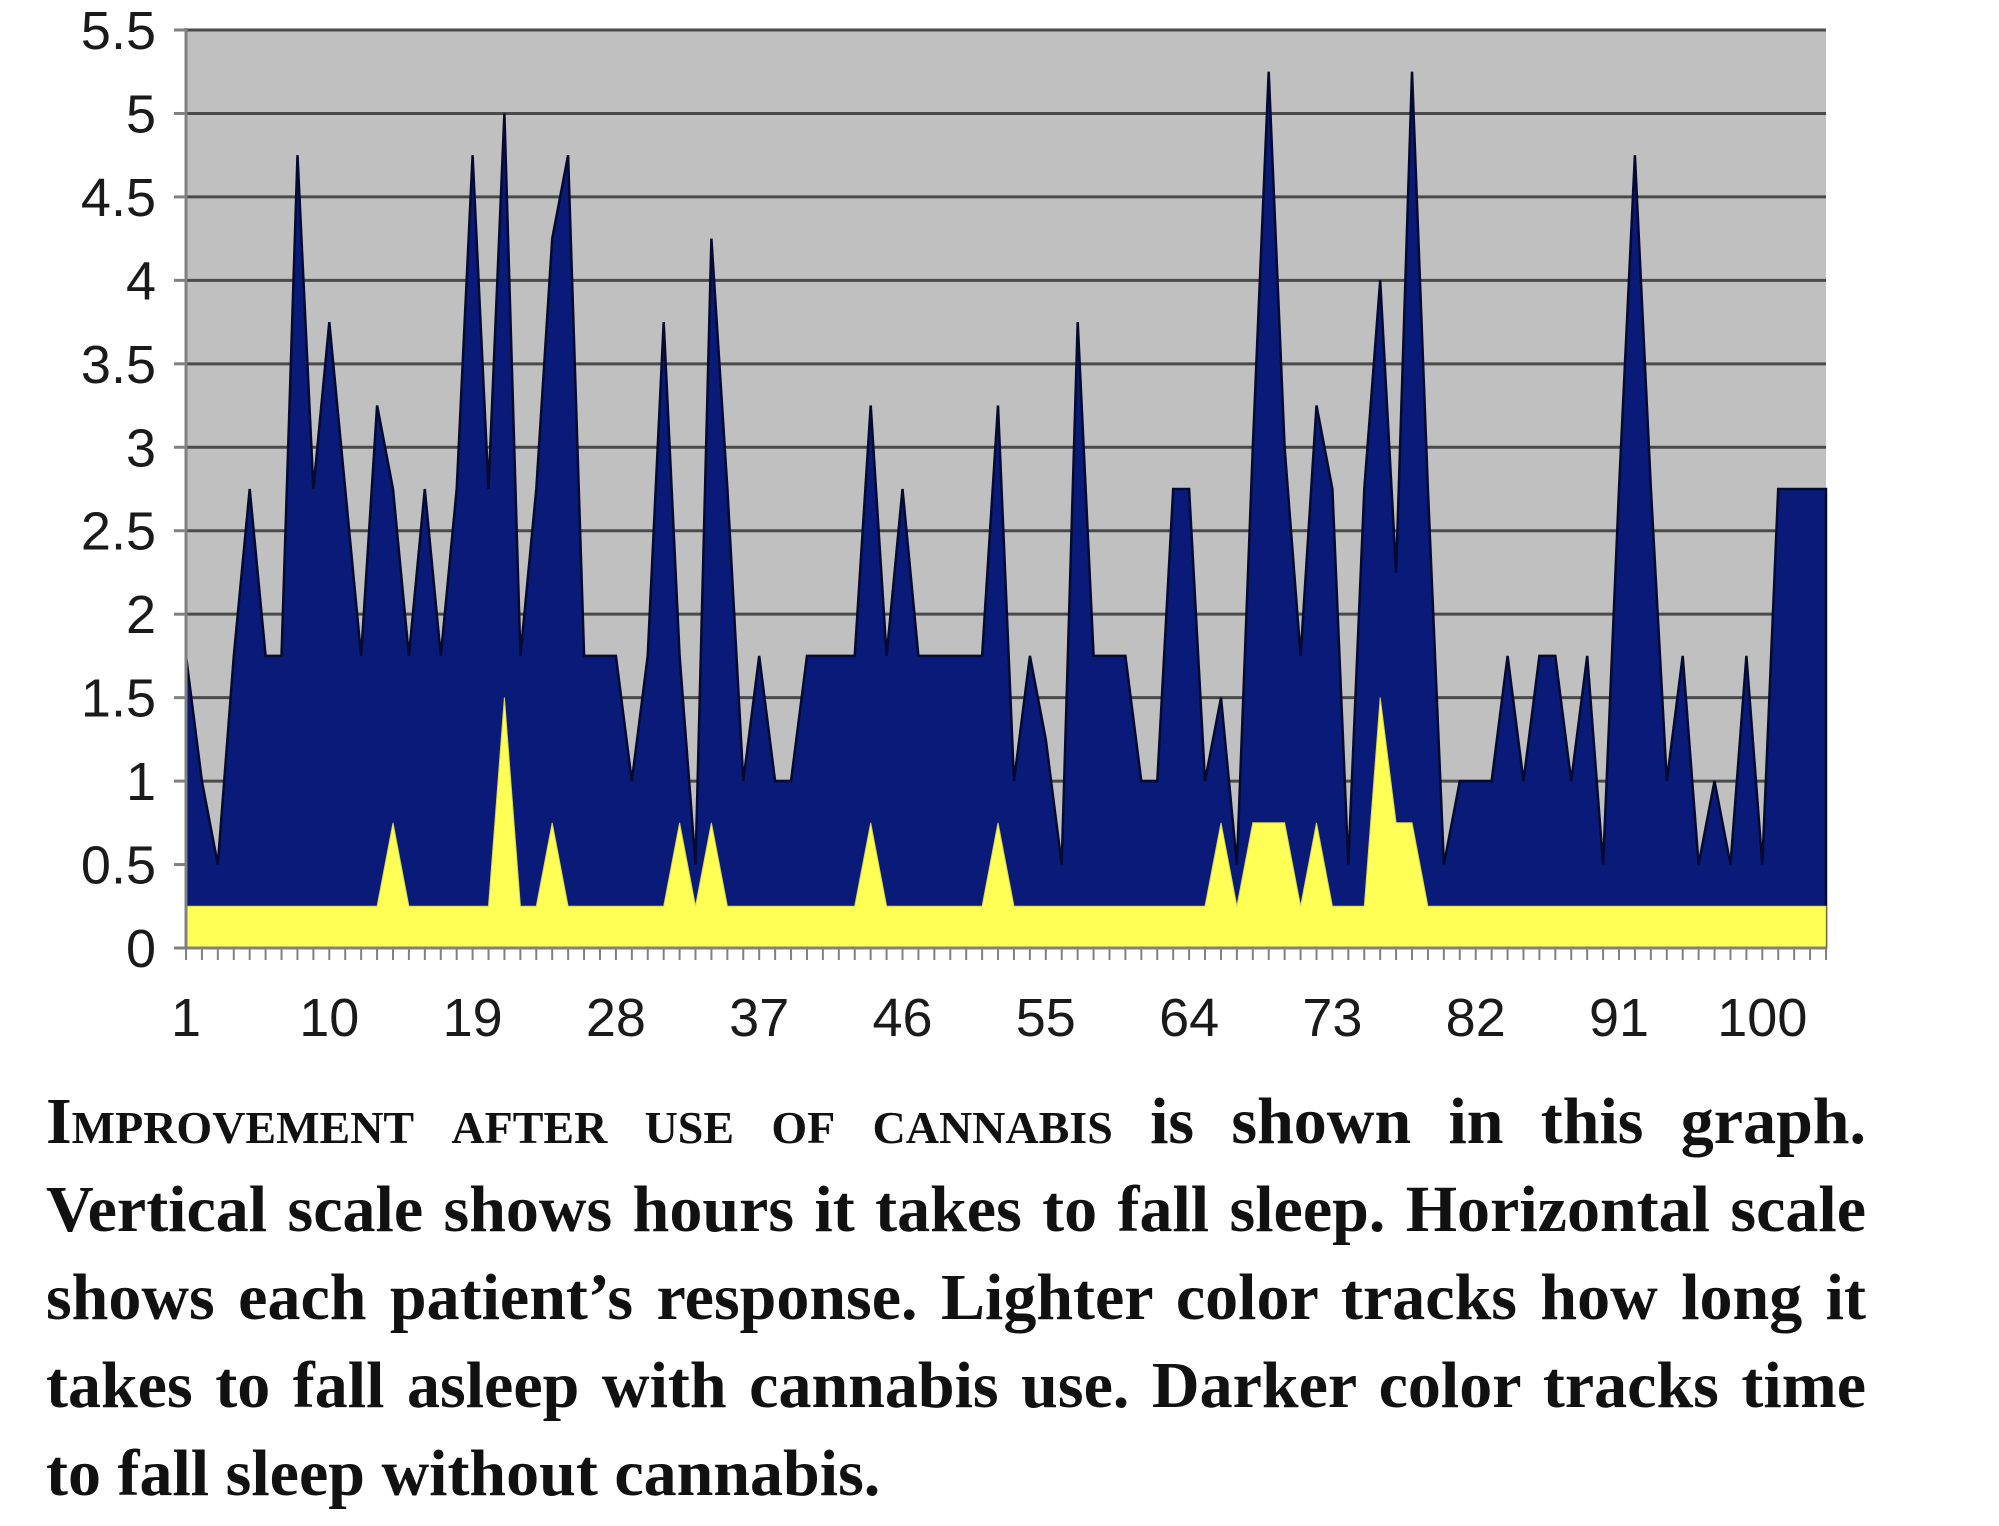 The width and height of the screenshot is (1999, 1526). Describe the element at coordinates (118, 490) in the screenshot. I see `y-axis-tick-labels: 0 0.5 1 1.5 2 2.5 3 3.5 4 4.5 5 5.5` at that location.